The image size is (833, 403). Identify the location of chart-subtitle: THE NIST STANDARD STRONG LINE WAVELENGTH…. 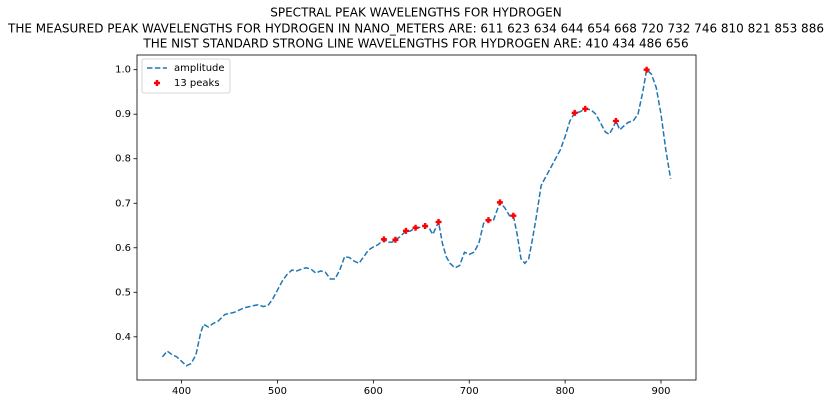
(415, 44).